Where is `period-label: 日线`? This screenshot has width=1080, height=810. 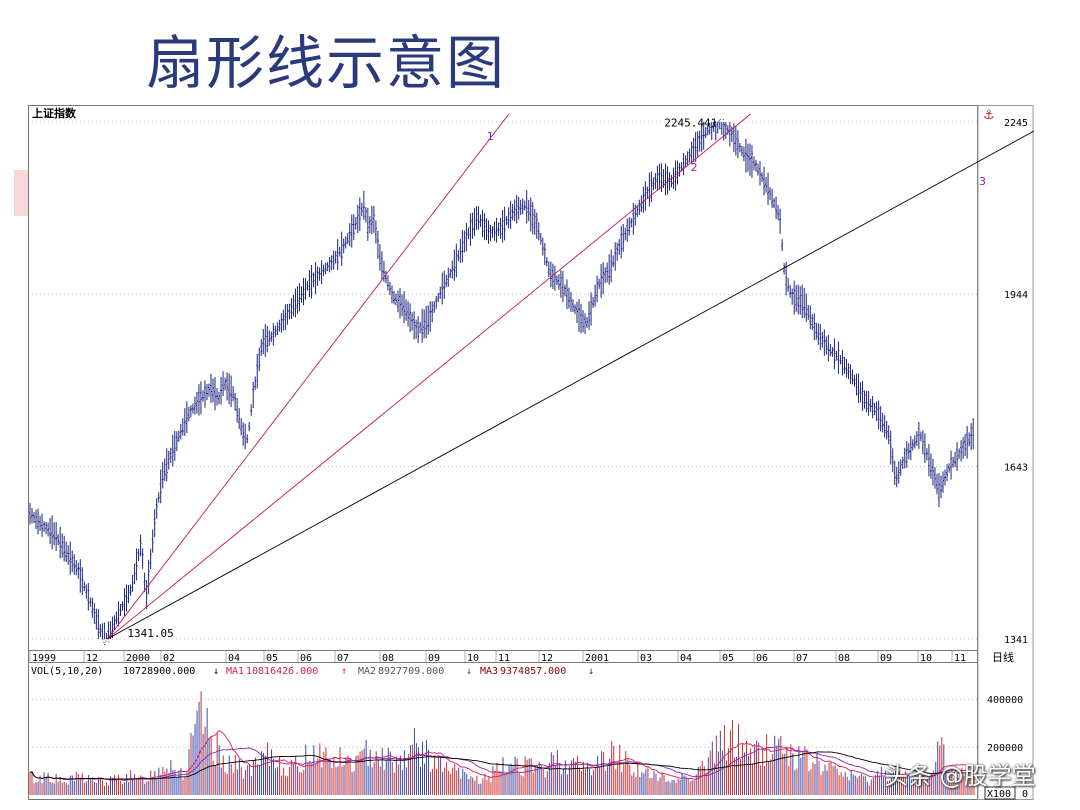 period-label: 日线 is located at coordinates (1003, 657).